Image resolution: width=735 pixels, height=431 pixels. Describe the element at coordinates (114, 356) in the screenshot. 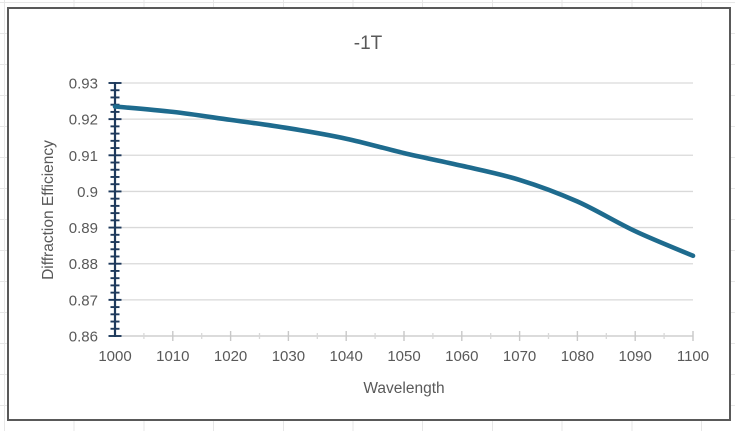

I see `x-tick-label: 1000` at that location.